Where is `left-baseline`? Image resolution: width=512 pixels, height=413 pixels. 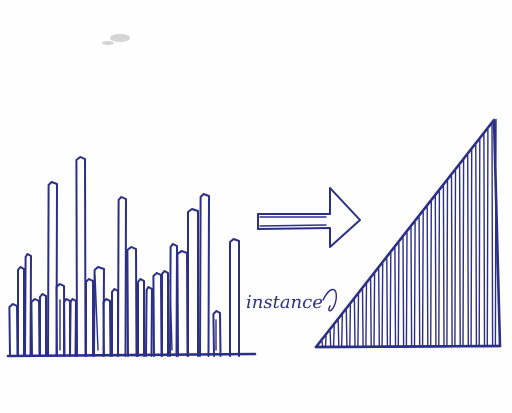 left-baseline is located at coordinates (131, 355).